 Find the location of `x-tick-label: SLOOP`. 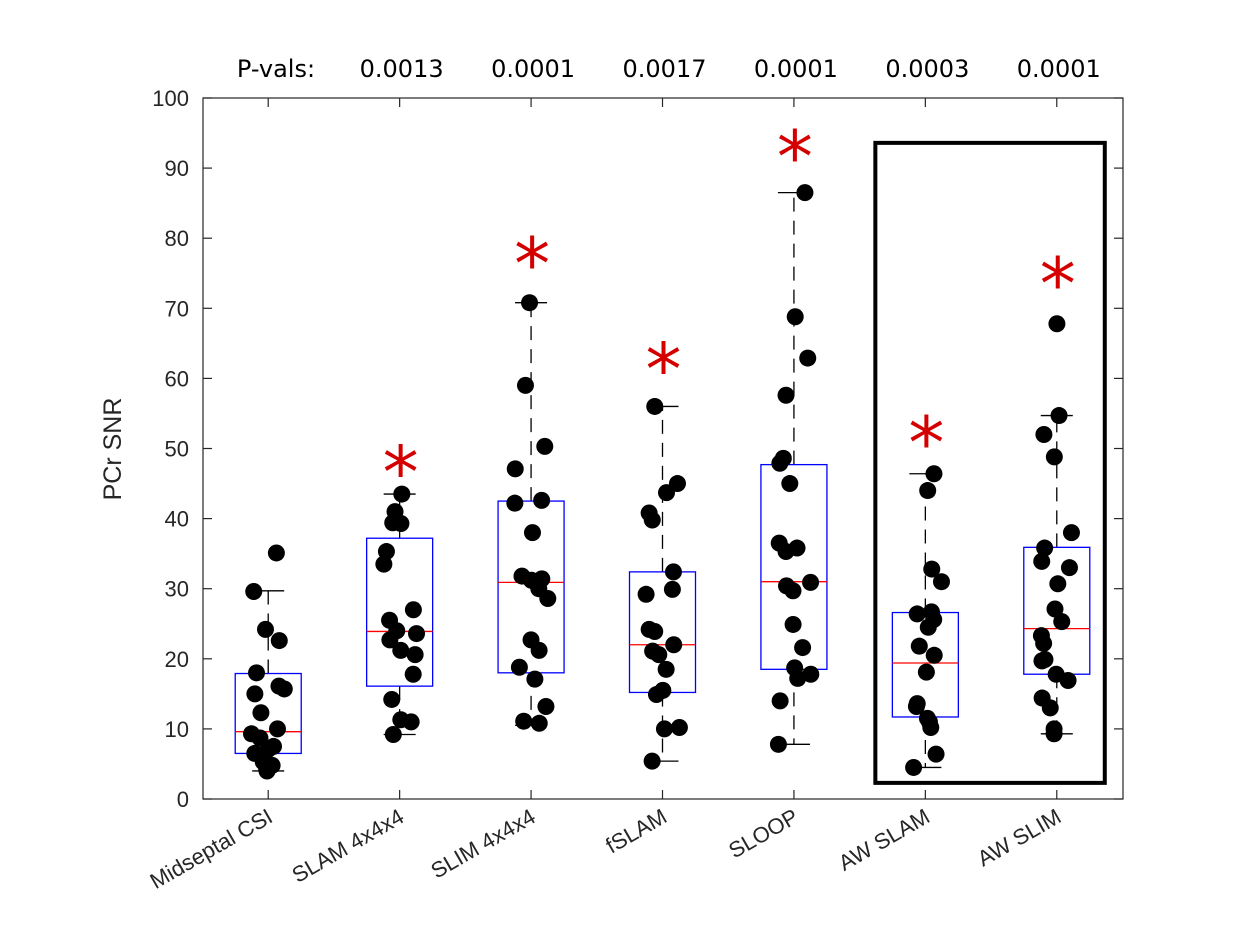

x-tick-label: SLOOP is located at coordinates (763, 834).